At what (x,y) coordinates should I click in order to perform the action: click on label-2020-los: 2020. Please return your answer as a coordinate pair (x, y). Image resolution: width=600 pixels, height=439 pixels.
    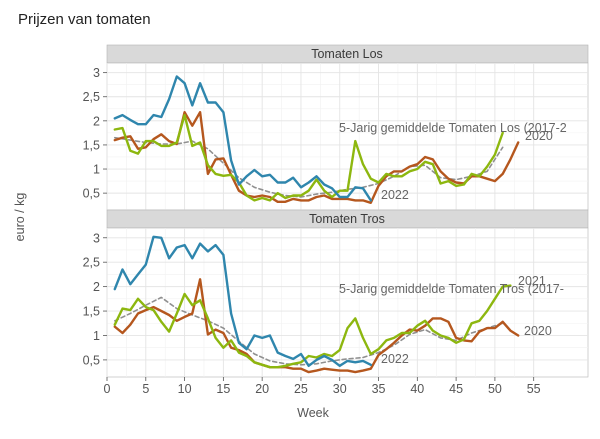
    Looking at the image, I should click on (539, 136).